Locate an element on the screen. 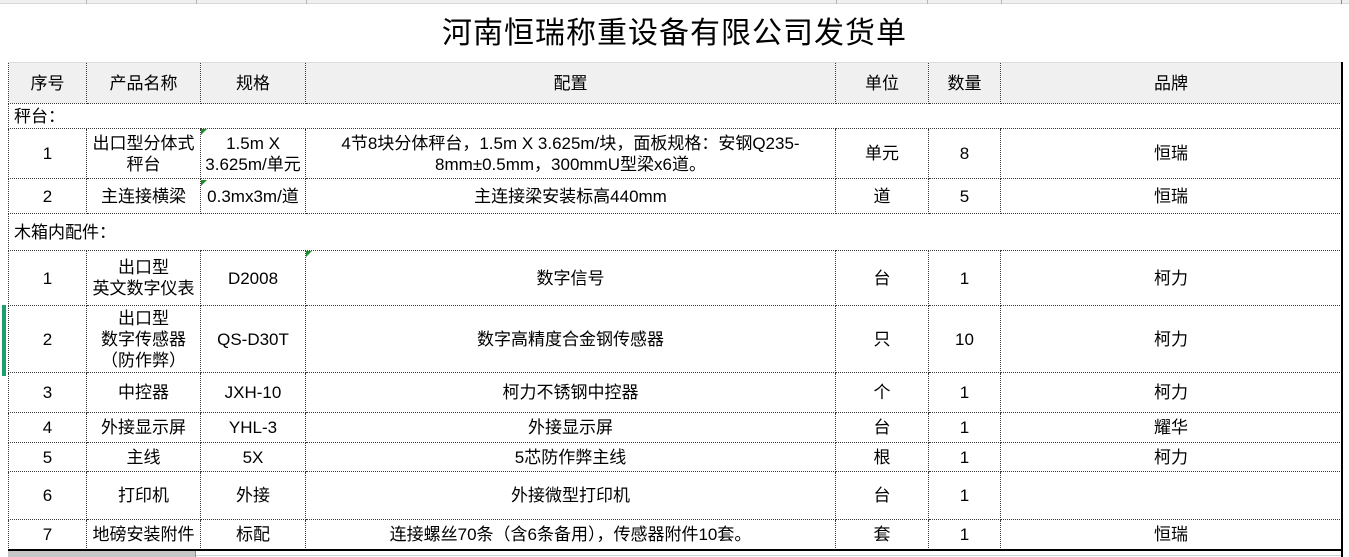  column-header-spec: 规格 is located at coordinates (253, 83).